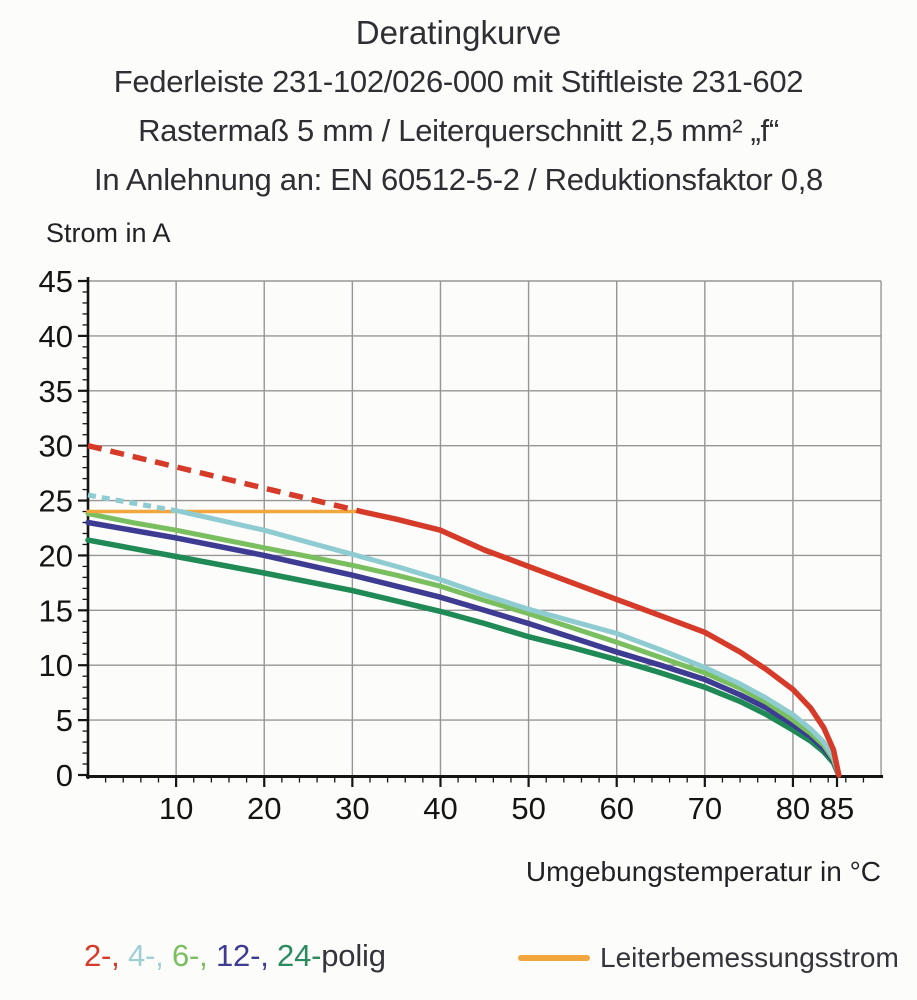 The width and height of the screenshot is (917, 1000). I want to click on x-tick-label: 20, so click(264, 808).